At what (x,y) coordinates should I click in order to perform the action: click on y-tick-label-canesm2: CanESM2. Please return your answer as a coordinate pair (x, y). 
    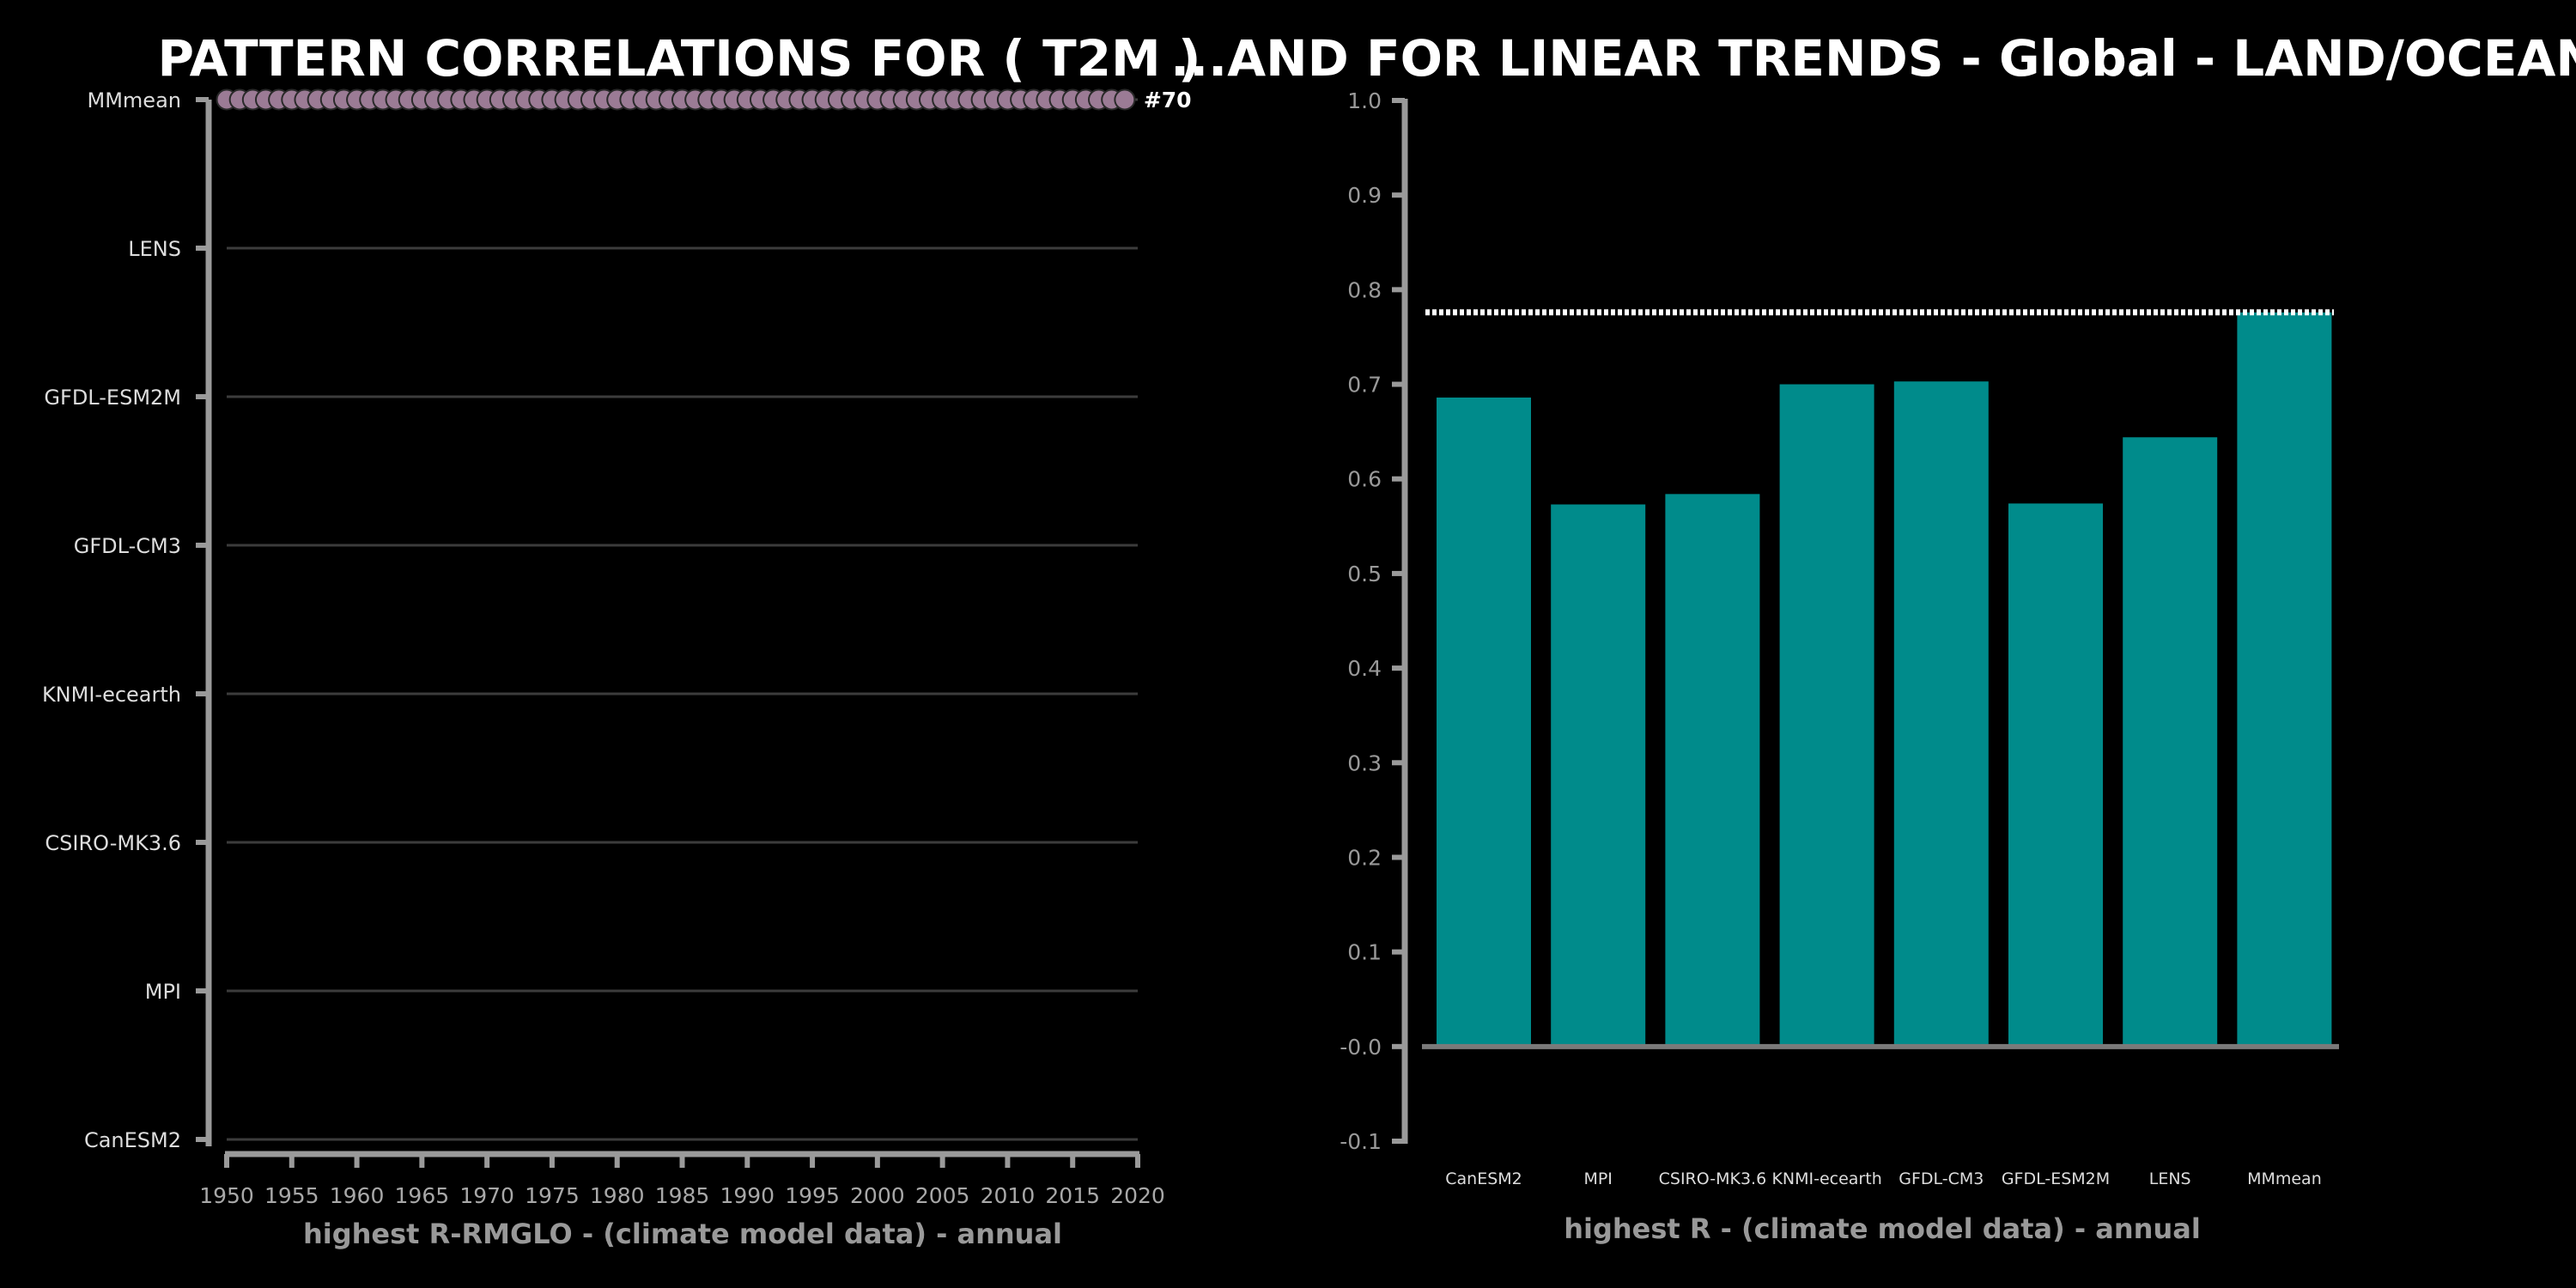
    Looking at the image, I should click on (132, 1140).